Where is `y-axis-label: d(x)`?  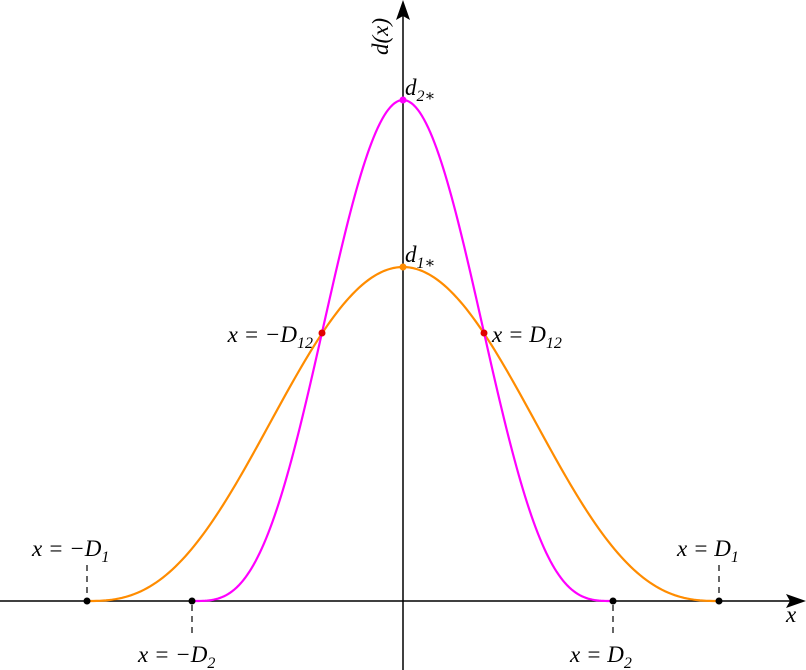
y-axis-label: d(x) is located at coordinates (380, 36).